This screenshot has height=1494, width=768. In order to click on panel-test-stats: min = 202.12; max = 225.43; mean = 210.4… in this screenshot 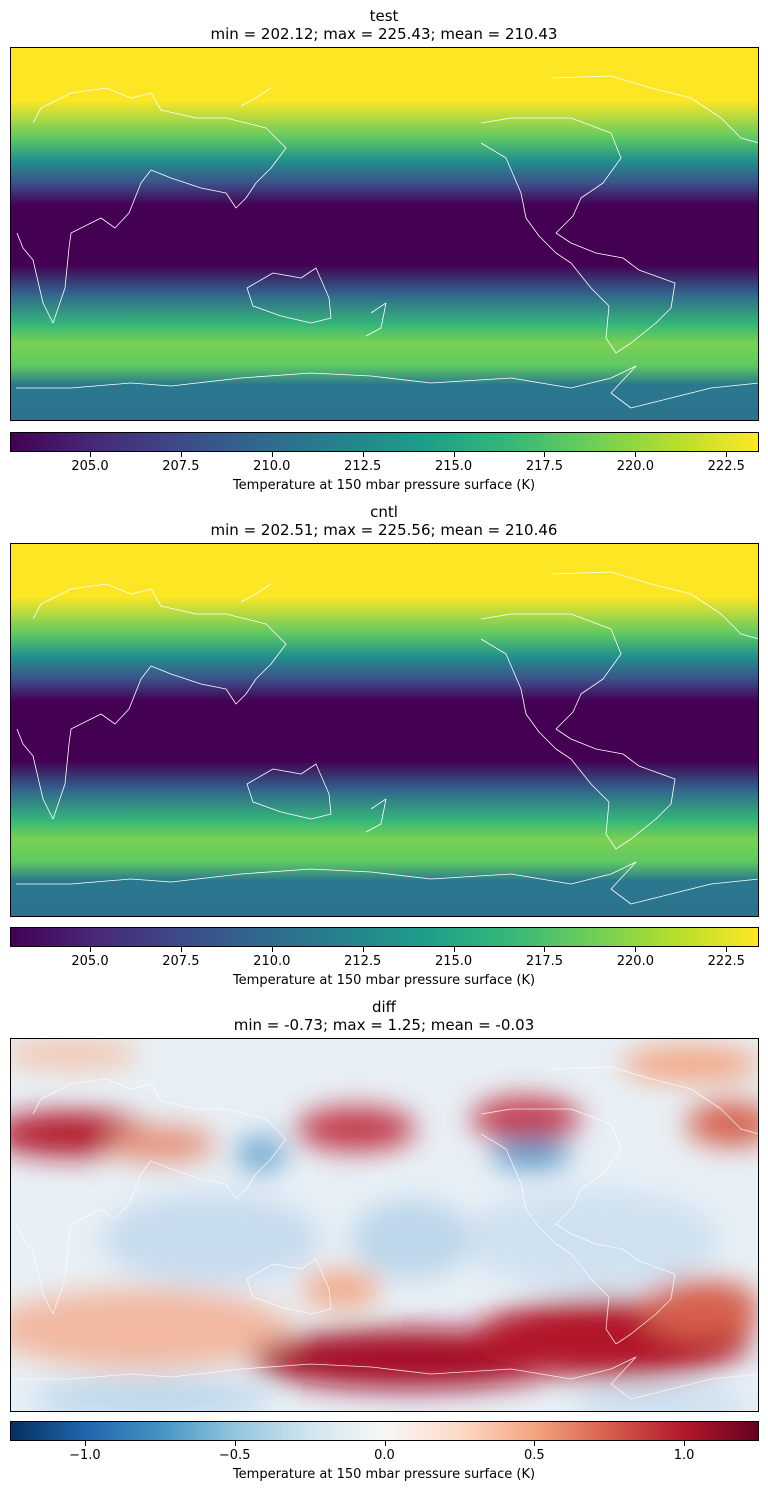, I will do `click(384, 34)`.